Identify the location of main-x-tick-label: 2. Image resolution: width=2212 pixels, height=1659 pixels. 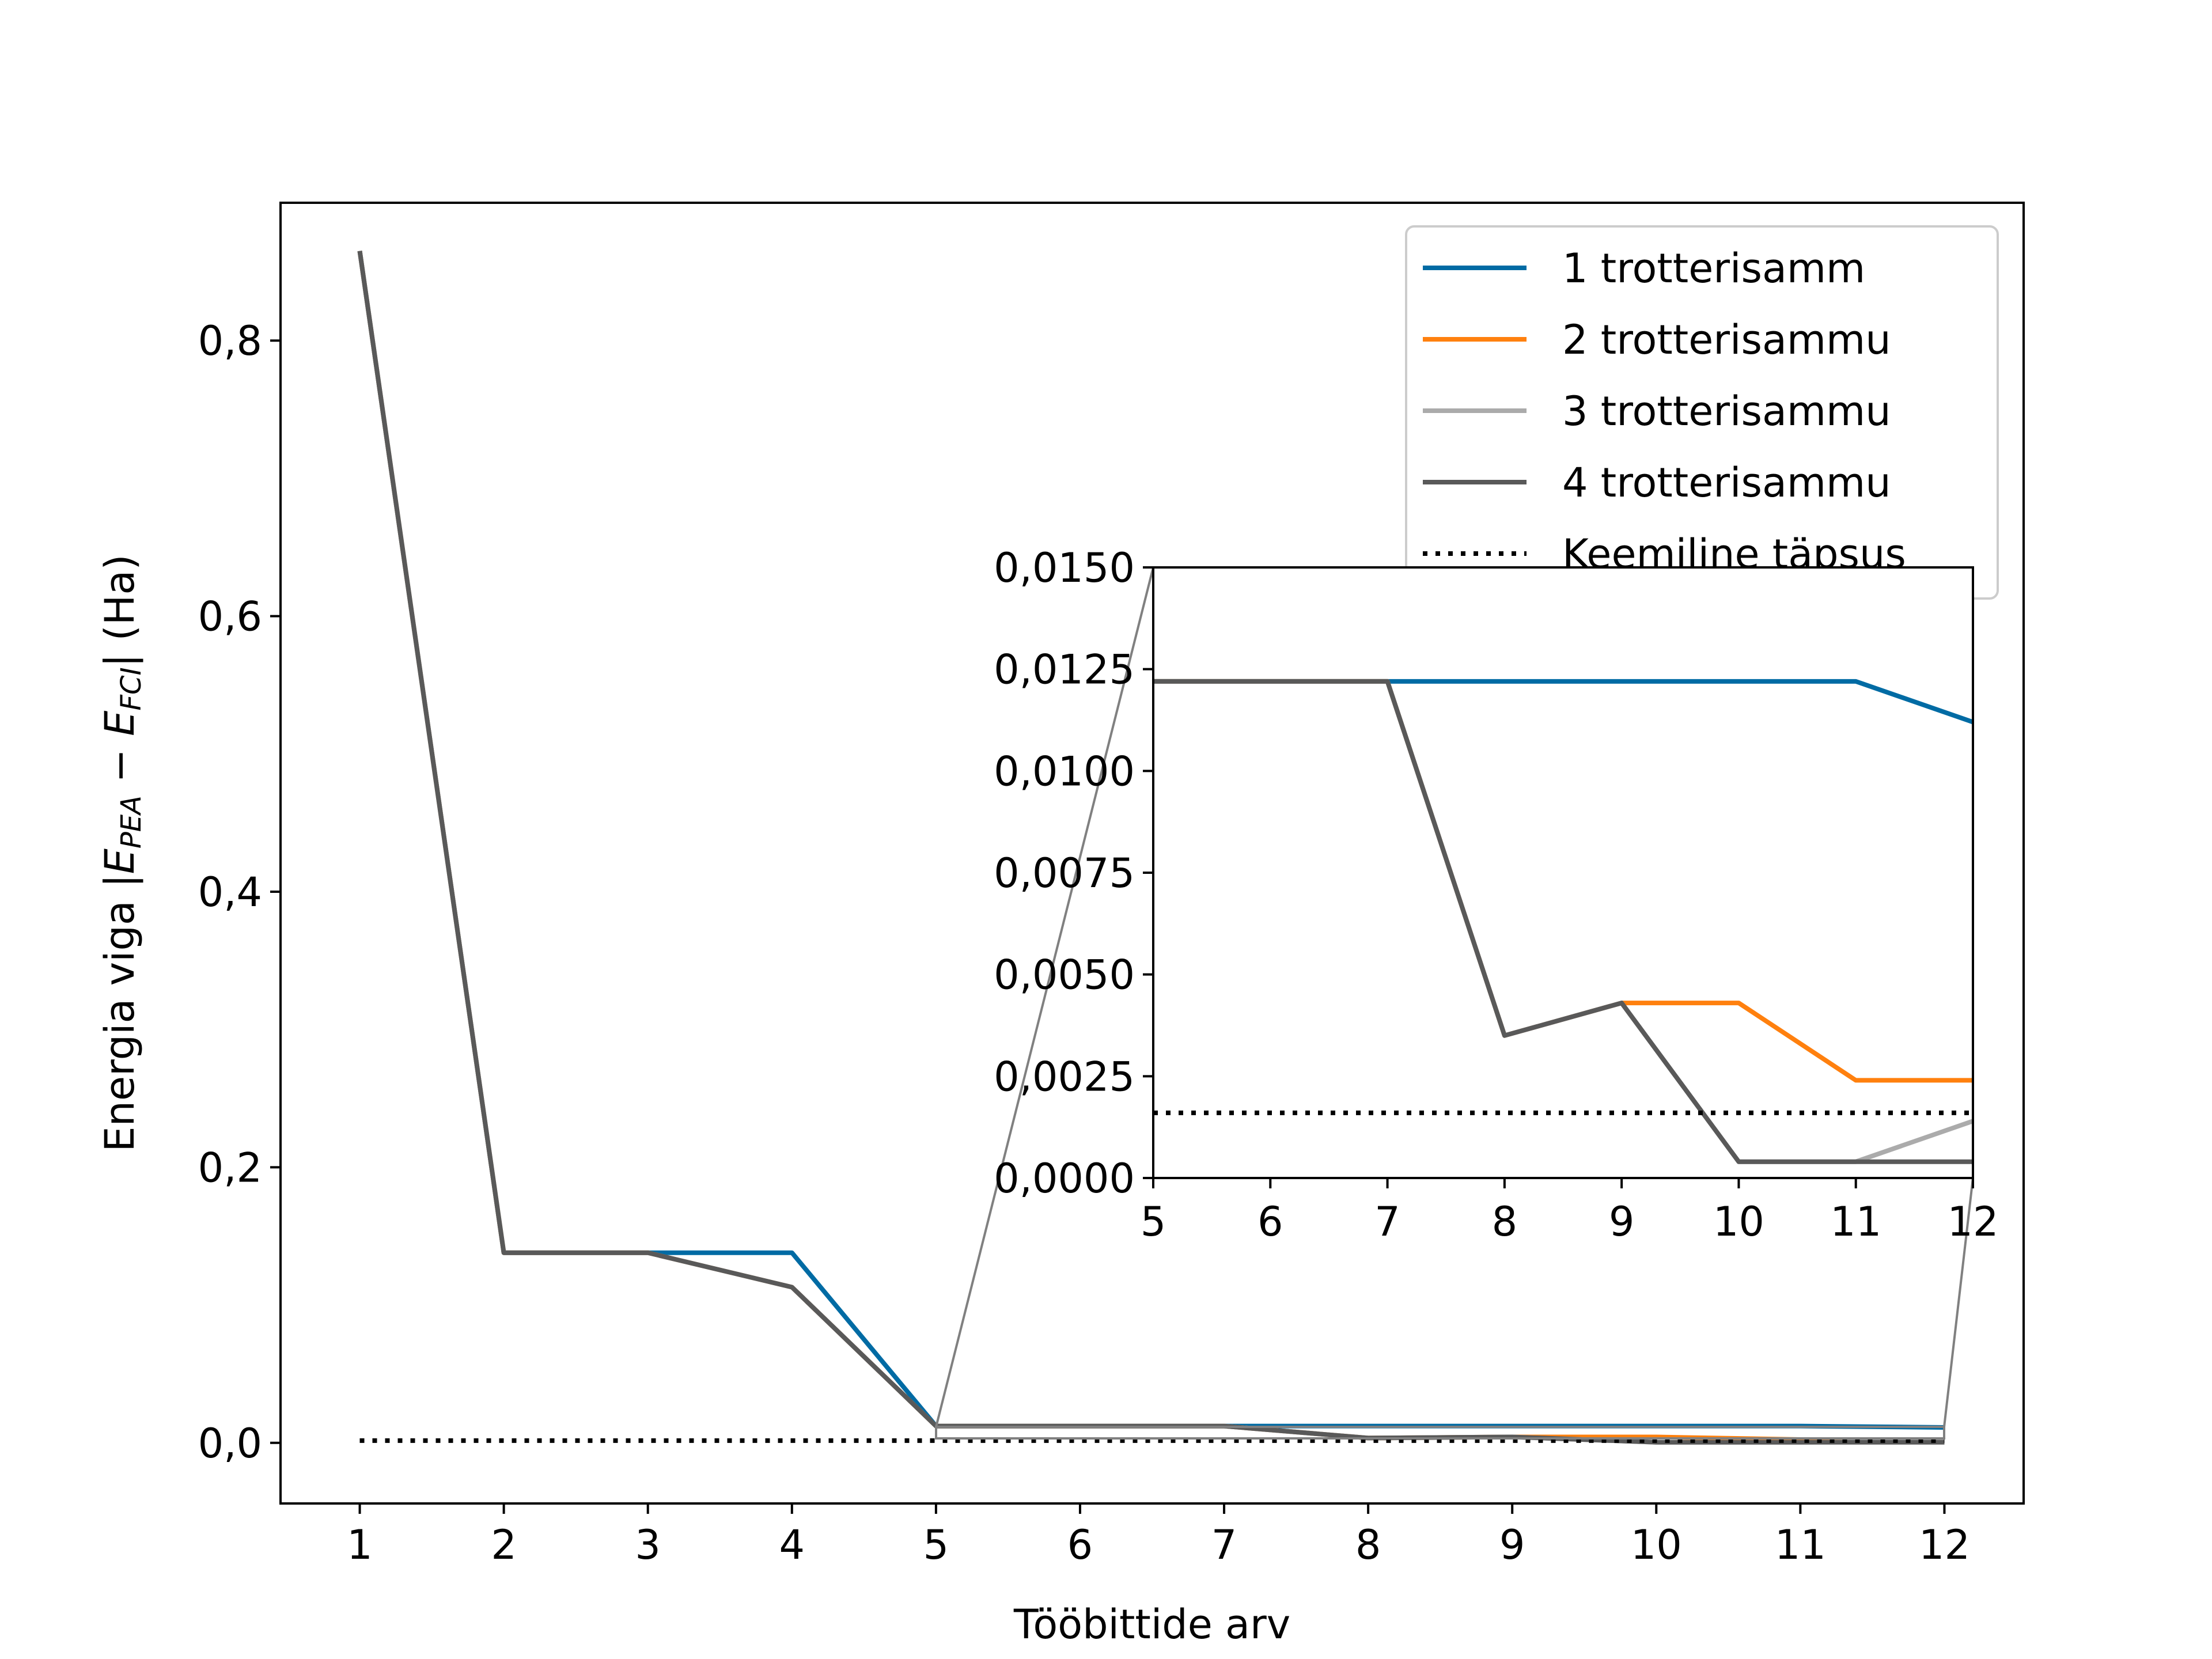
(504, 1545).